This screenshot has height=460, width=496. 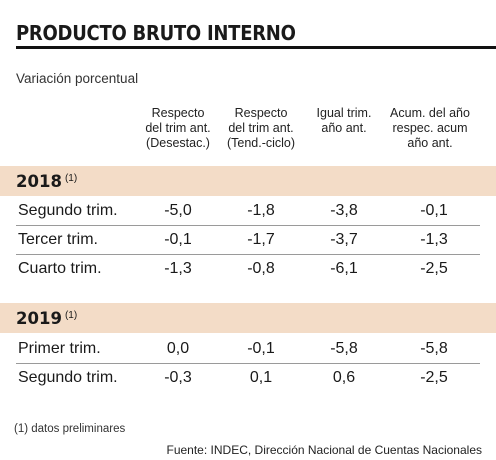 I want to click on cell-value: -1,8, so click(x=261, y=210).